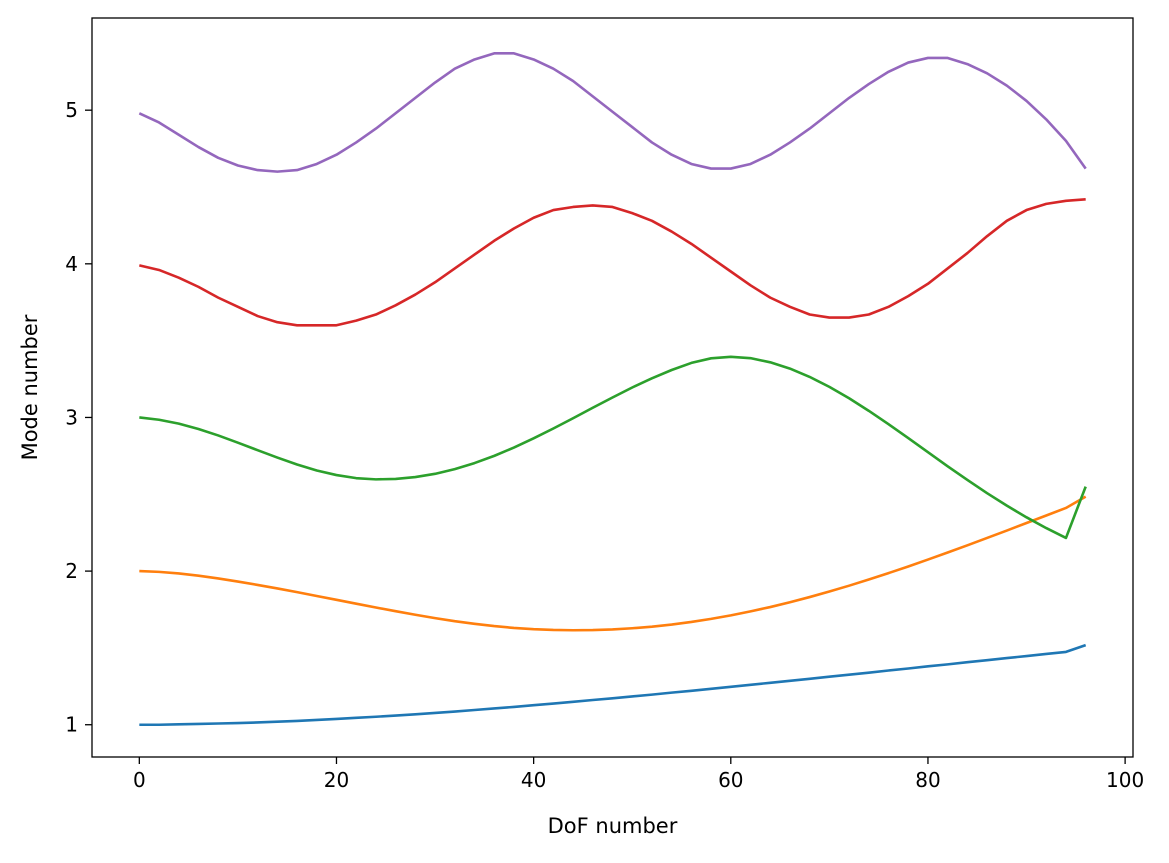 The height and width of the screenshot is (863, 1169). What do you see at coordinates (71, 110) in the screenshot?
I see `y-tick-label: 5` at bounding box center [71, 110].